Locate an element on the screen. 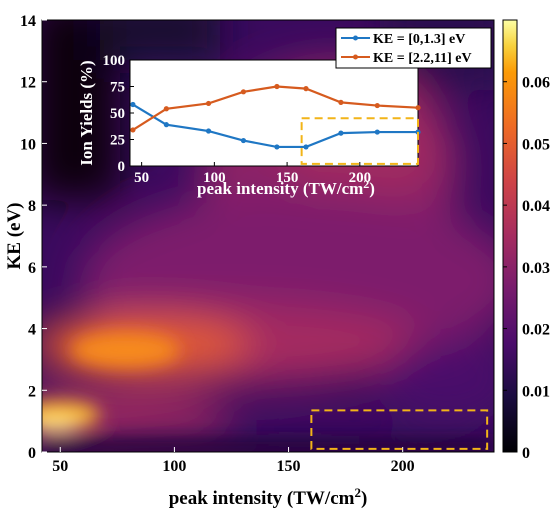  colorbar-tick-label: 0.01 is located at coordinates (536, 391).